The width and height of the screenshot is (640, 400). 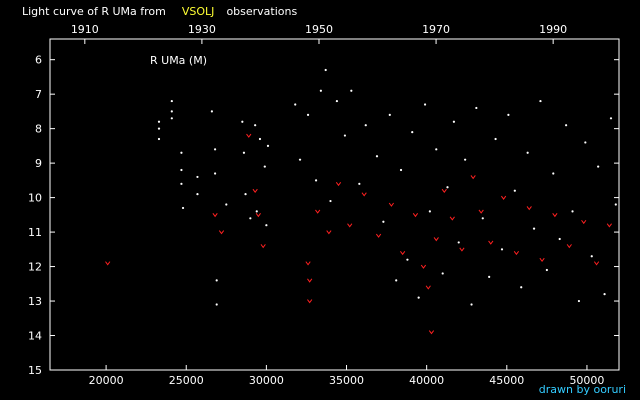 I want to click on x-tick-label: 45000, so click(x=506, y=380).